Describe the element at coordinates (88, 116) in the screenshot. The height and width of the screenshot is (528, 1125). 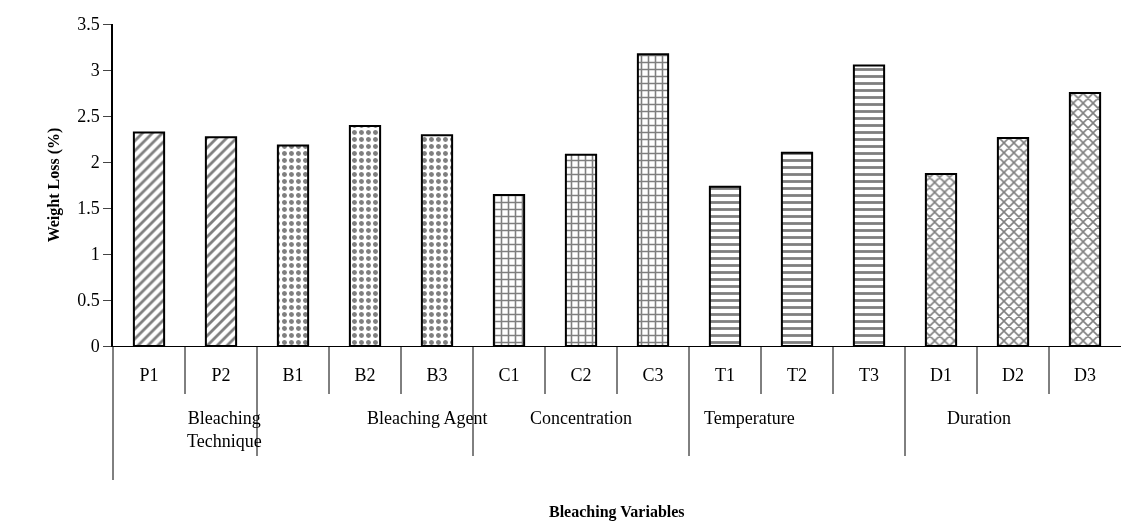
I see `y-tick-label: 2.5` at that location.